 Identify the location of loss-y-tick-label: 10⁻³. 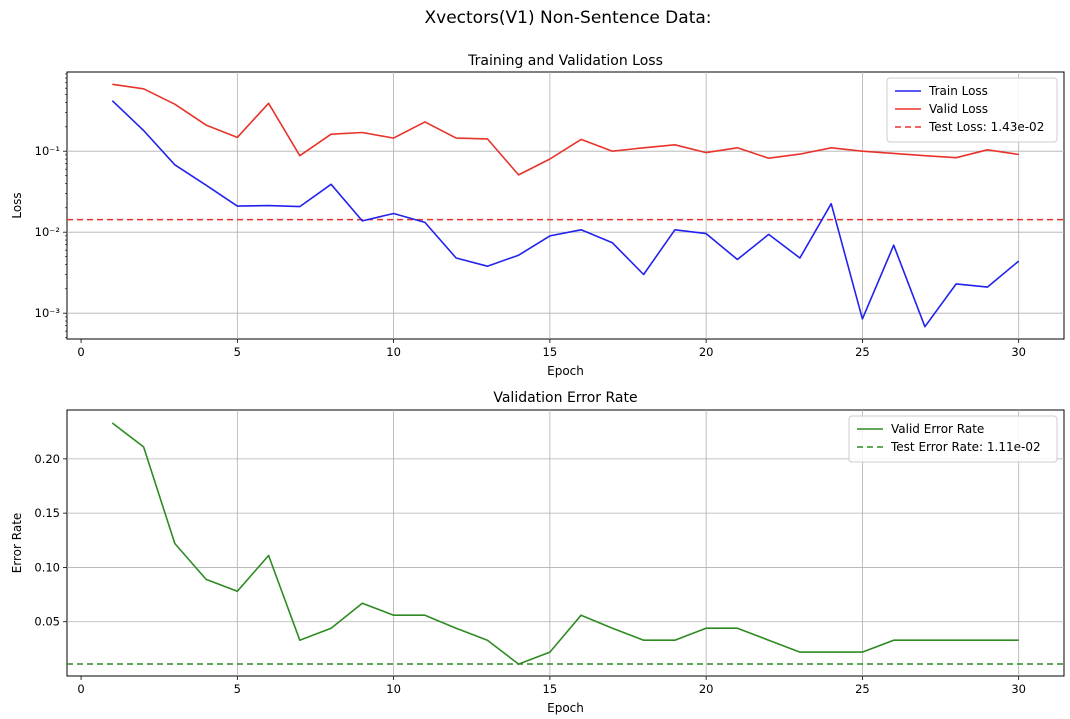
(48, 313).